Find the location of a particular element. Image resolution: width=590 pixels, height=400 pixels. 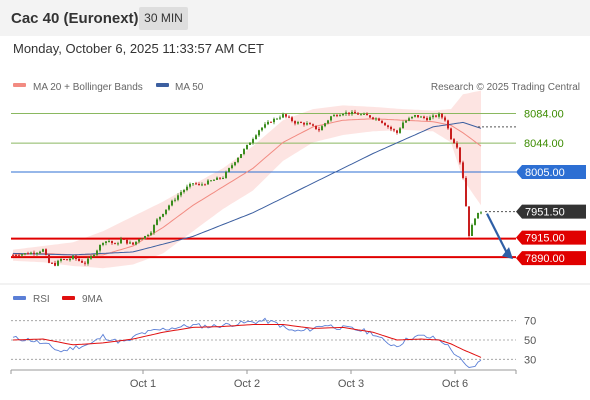

rsi-tick-70: 70 is located at coordinates (530, 322).